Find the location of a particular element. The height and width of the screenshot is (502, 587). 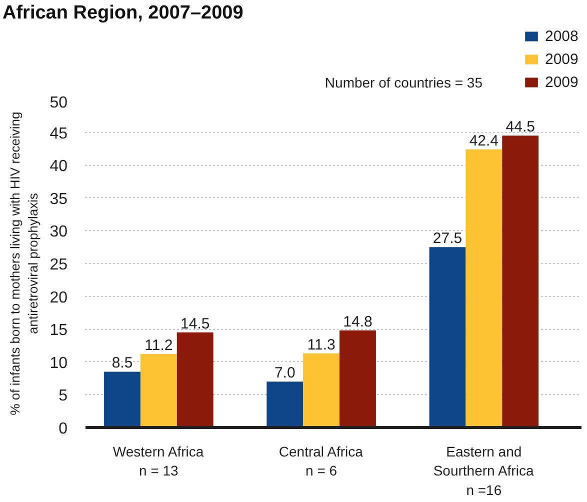

data-label: 11.2 is located at coordinates (158, 345).